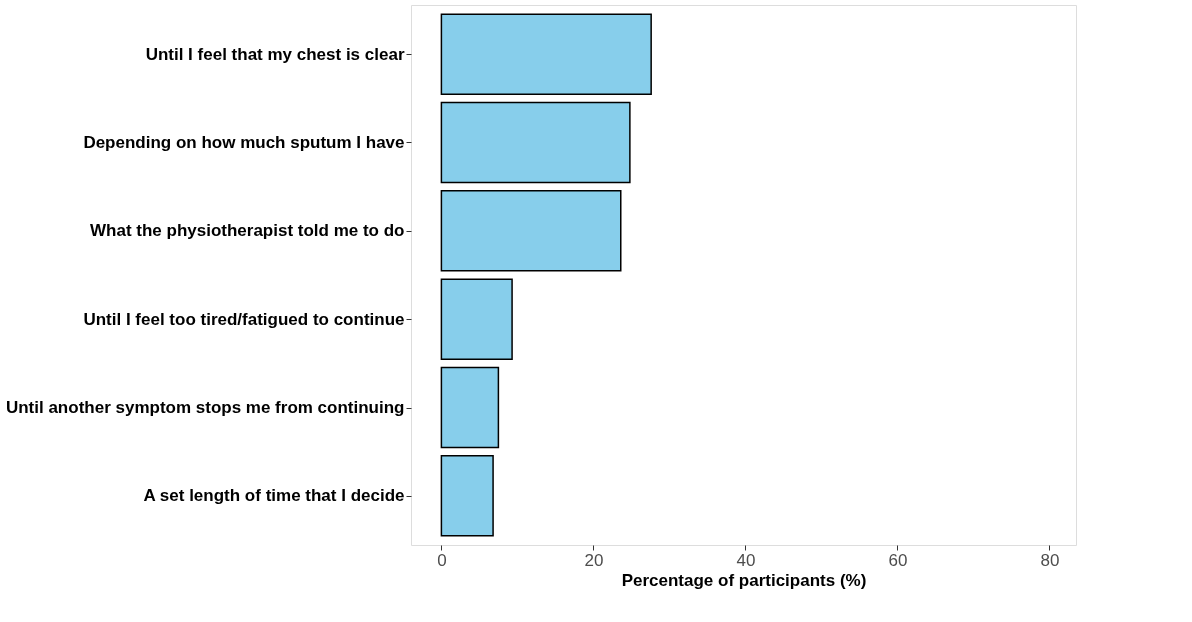 The height and width of the screenshot is (622, 1192). What do you see at coordinates (442, 560) in the screenshot?
I see `x-tick-label: 0` at bounding box center [442, 560].